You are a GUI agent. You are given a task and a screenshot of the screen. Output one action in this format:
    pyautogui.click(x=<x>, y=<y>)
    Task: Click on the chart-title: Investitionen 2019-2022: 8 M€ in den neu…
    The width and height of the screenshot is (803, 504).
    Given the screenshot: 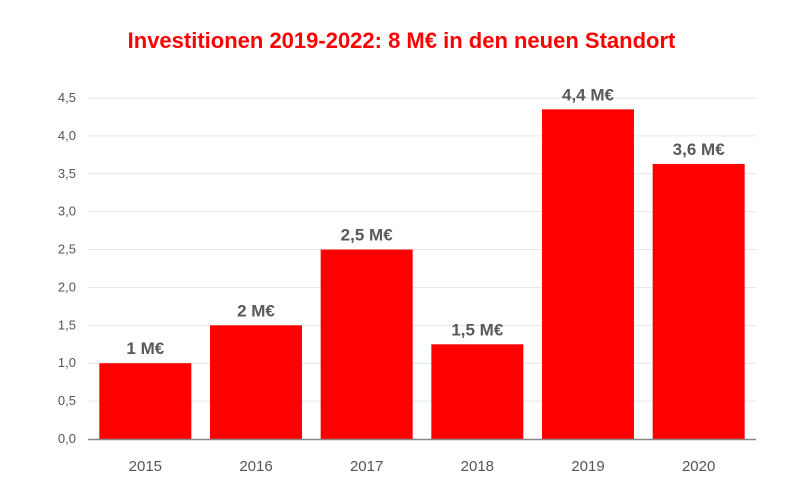 What is the action you would take?
    pyautogui.click(x=401, y=40)
    